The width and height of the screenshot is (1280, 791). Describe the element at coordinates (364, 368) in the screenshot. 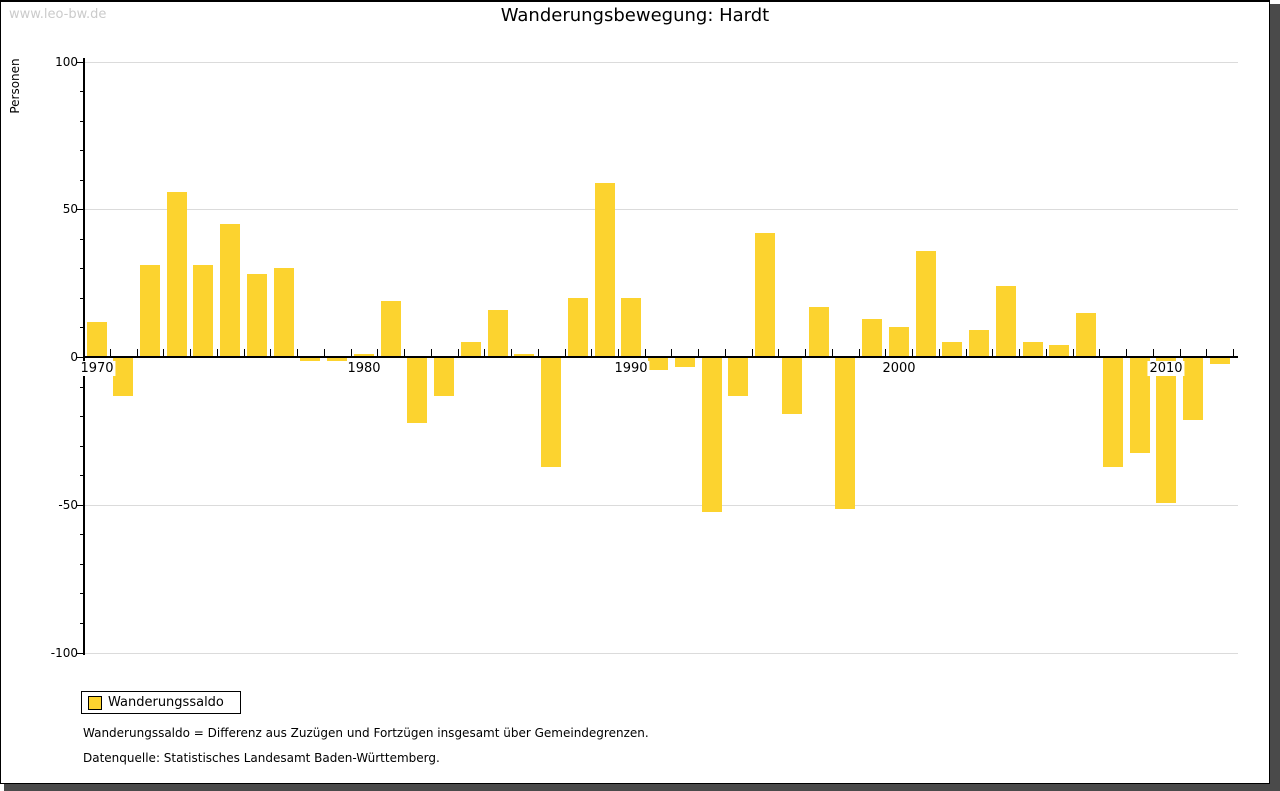

I see `x-tick-label: 1980` at that location.